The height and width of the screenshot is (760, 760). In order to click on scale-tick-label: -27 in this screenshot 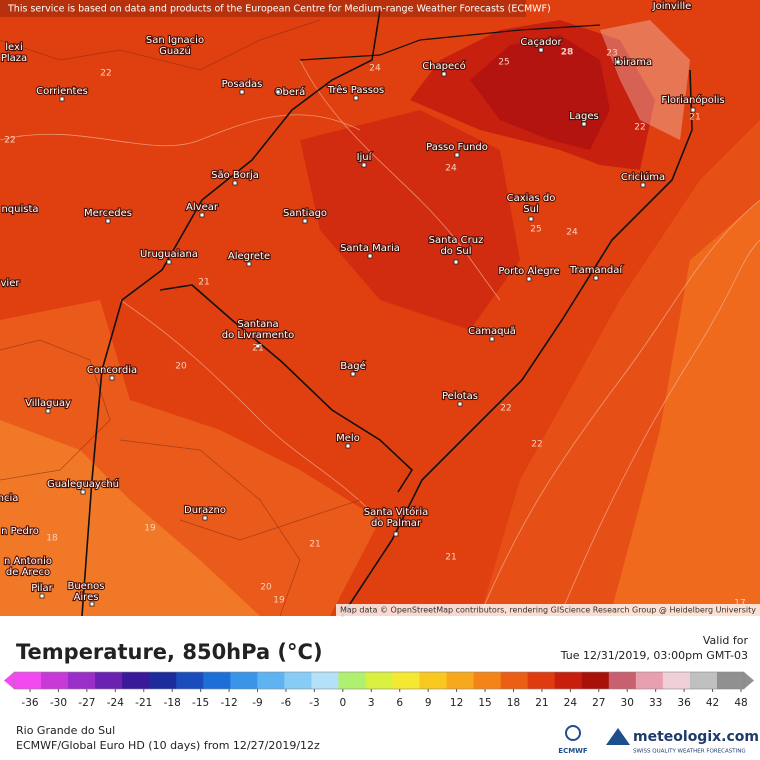, I will do `click(86, 703)`.